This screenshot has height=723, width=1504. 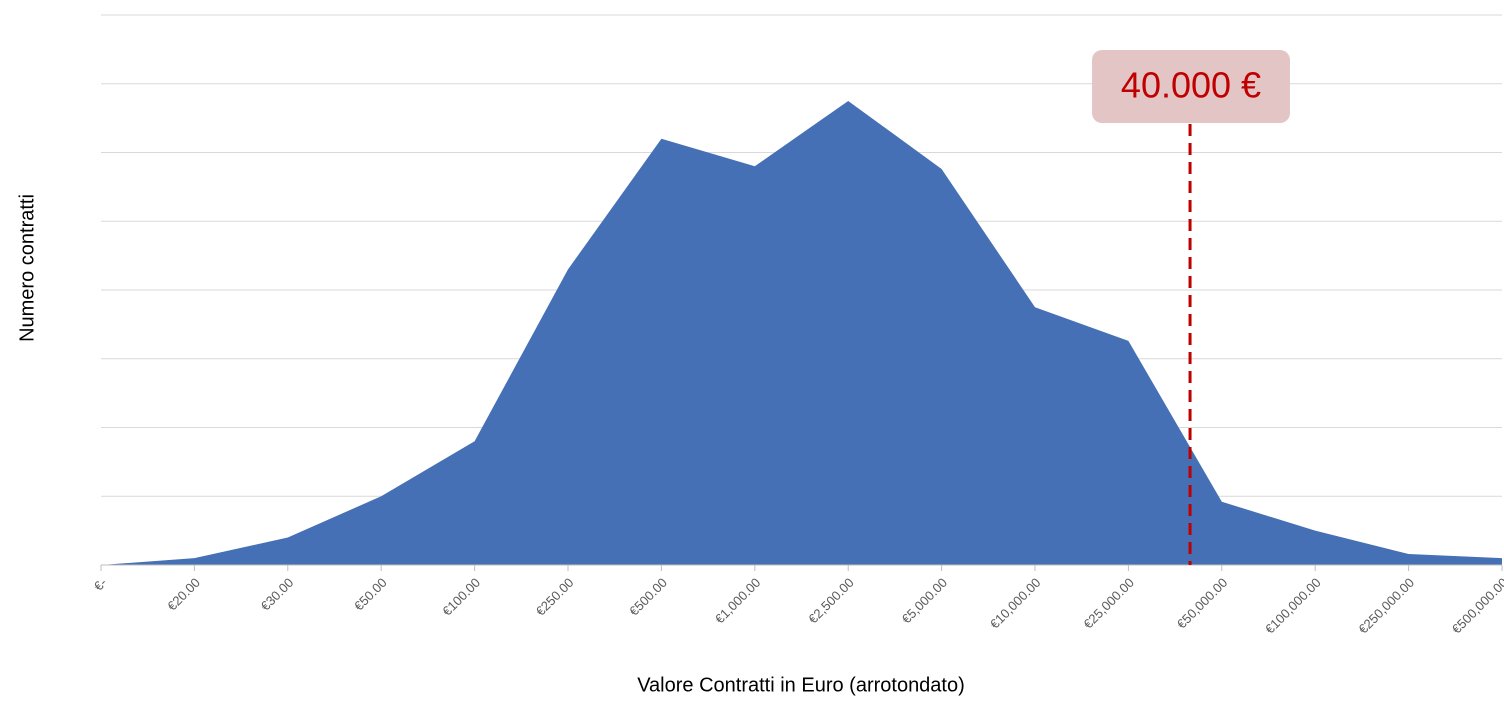 I want to click on x-tick-label: €500.00, so click(x=648, y=597).